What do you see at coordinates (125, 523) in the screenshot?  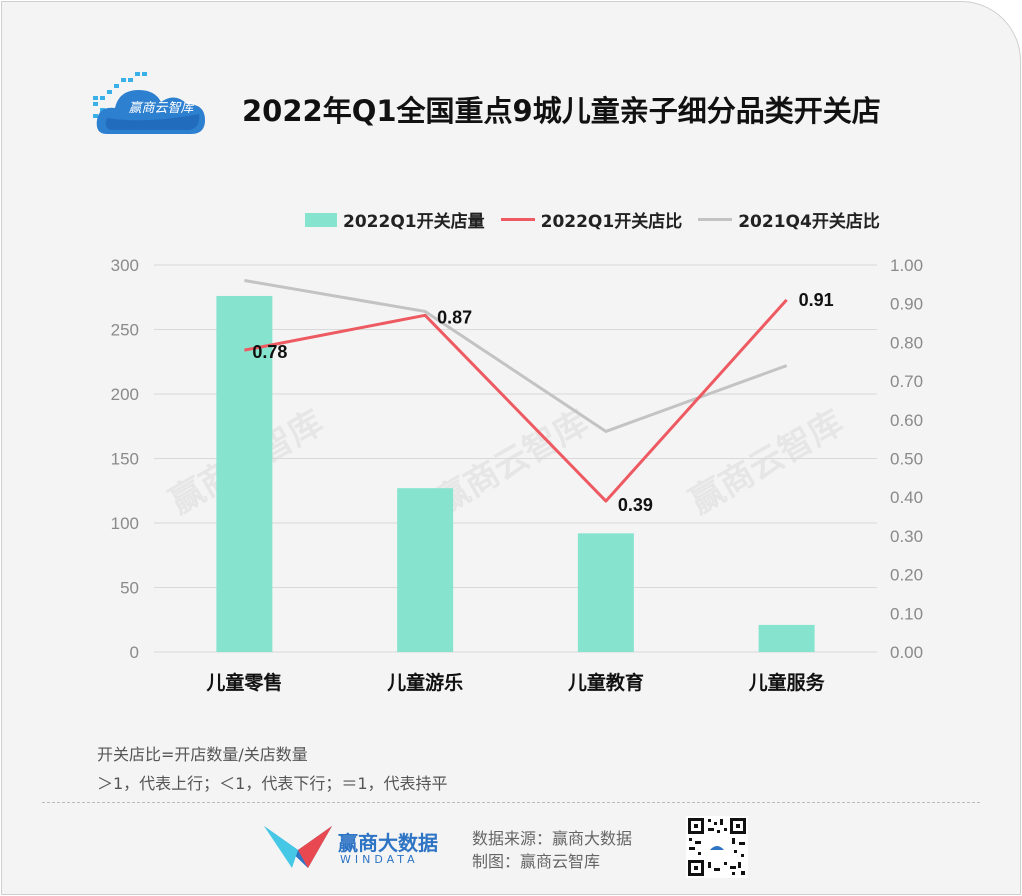 I see `y-left-tick-label: 100` at bounding box center [125, 523].